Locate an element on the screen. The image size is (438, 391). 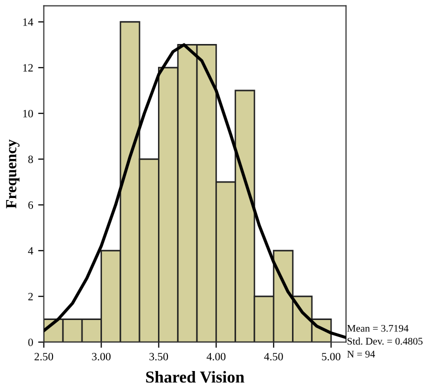
x-tick-label: 4.00 is located at coordinates (216, 356).